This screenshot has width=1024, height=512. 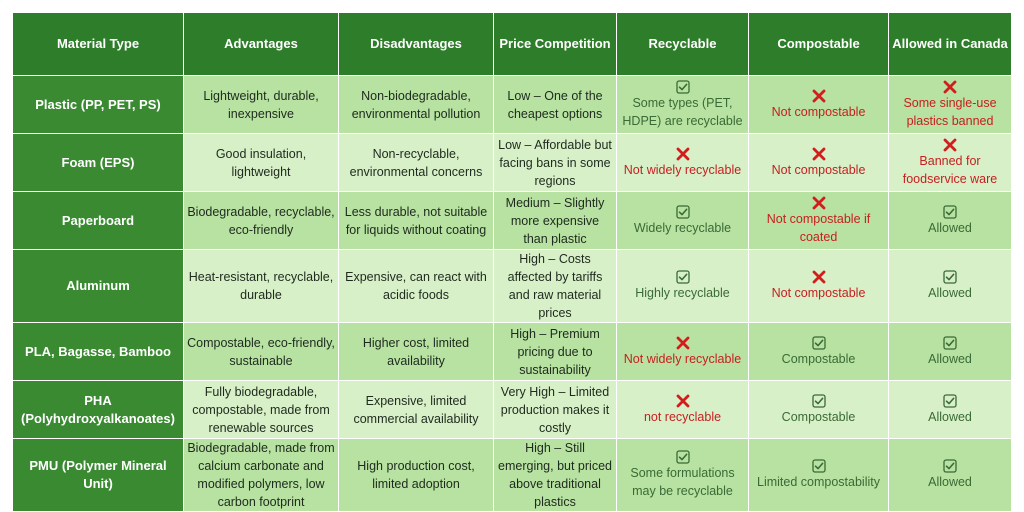 What do you see at coordinates (682, 111) in the screenshot?
I see `recyclable-cell-text: Some types (PET, HDPE) are recyclable` at bounding box center [682, 111].